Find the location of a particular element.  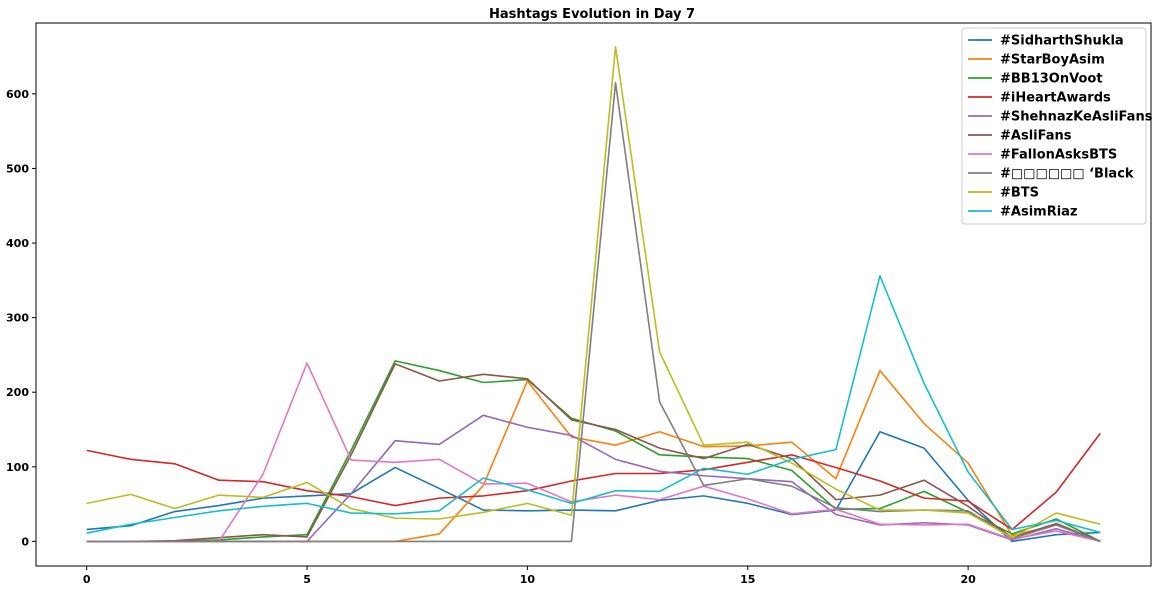

legend-label: #StarBoyAsim is located at coordinates (1052, 60).